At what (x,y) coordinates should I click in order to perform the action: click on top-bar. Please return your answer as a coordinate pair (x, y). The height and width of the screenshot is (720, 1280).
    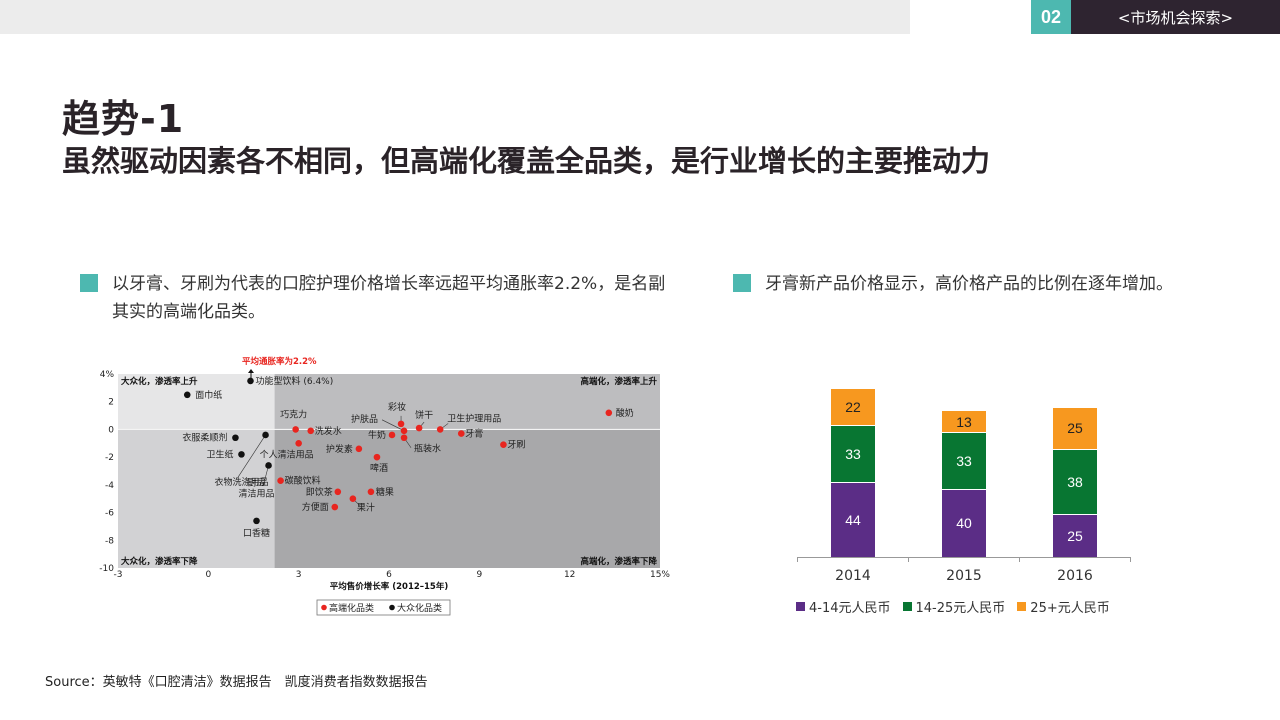
    Looking at the image, I should click on (455, 17).